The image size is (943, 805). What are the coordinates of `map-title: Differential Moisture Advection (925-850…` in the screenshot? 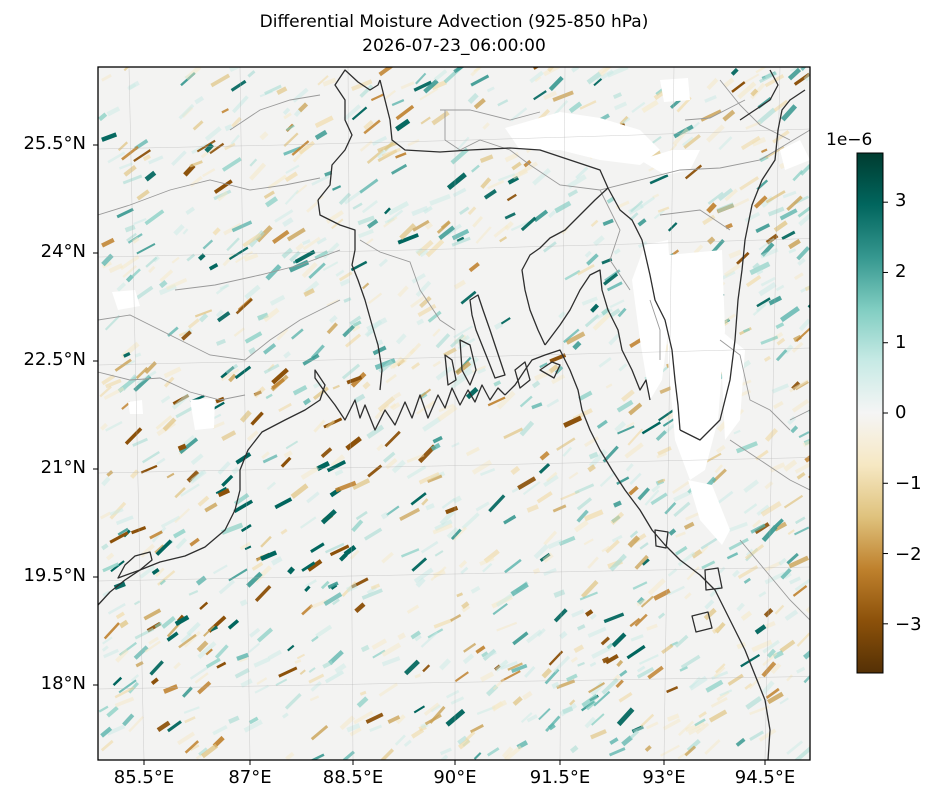 It's located at (454, 22).